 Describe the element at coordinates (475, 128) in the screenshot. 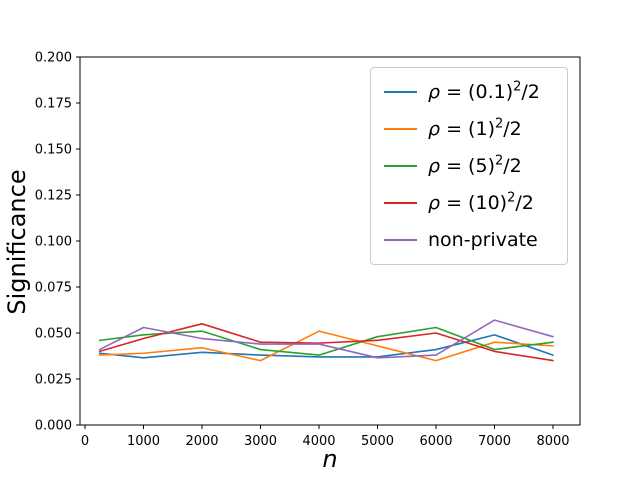

I see `legend-label: ρ = (1)2/2` at that location.